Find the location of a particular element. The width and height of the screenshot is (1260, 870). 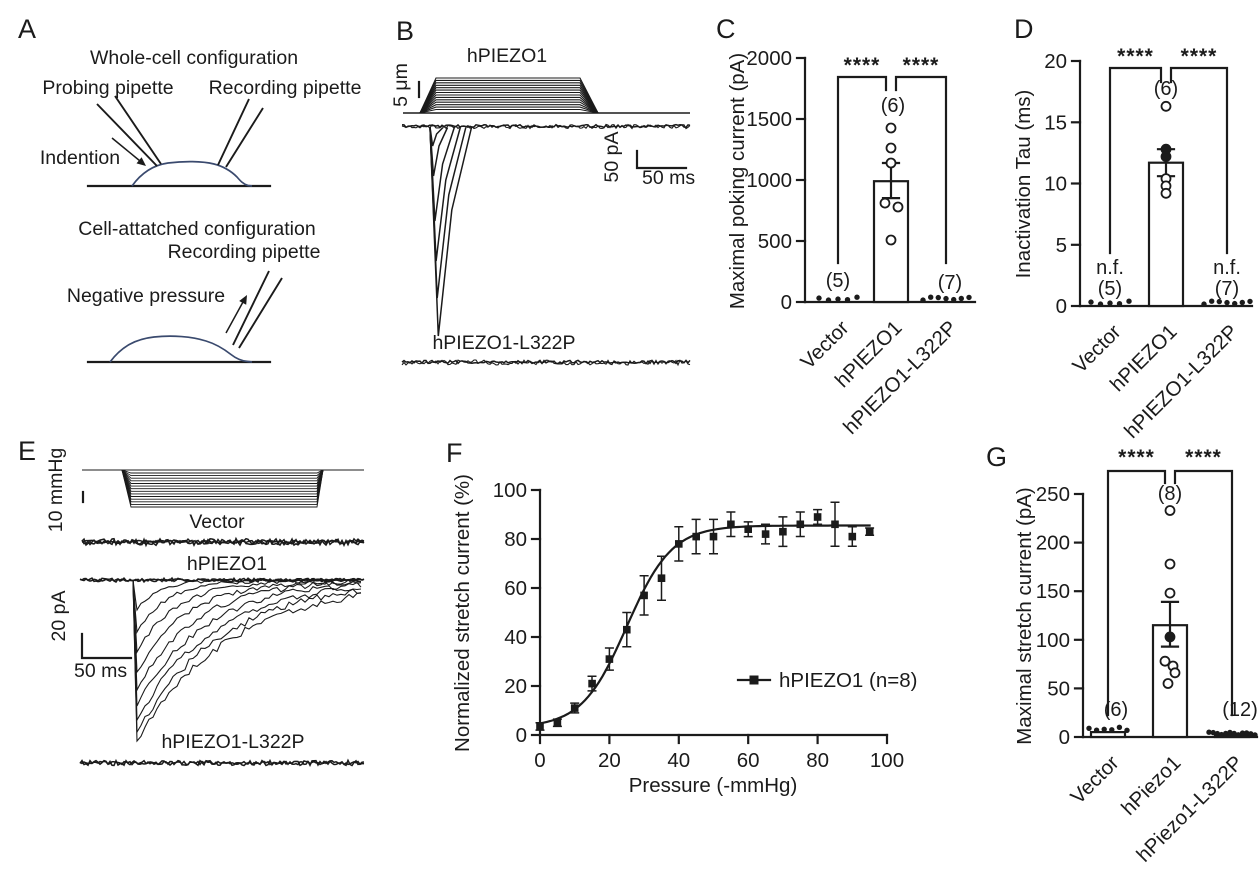

y-tick-label: 10 is located at coordinates (1055, 184).